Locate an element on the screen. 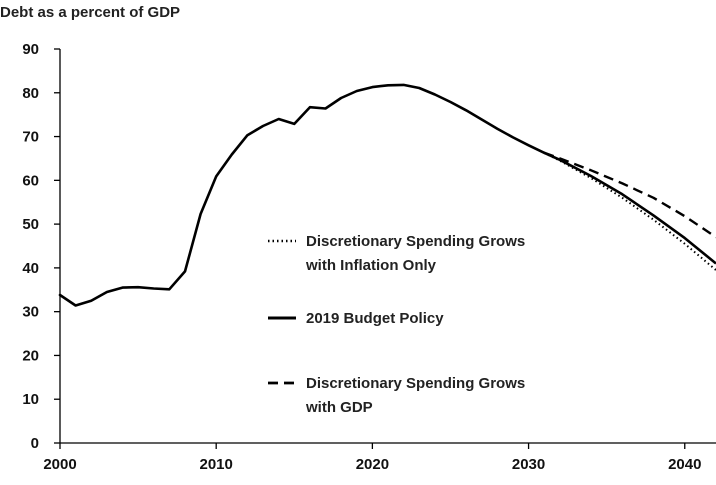 This screenshot has width=716, height=485. x-tick-label: 2040 is located at coordinates (684, 464).